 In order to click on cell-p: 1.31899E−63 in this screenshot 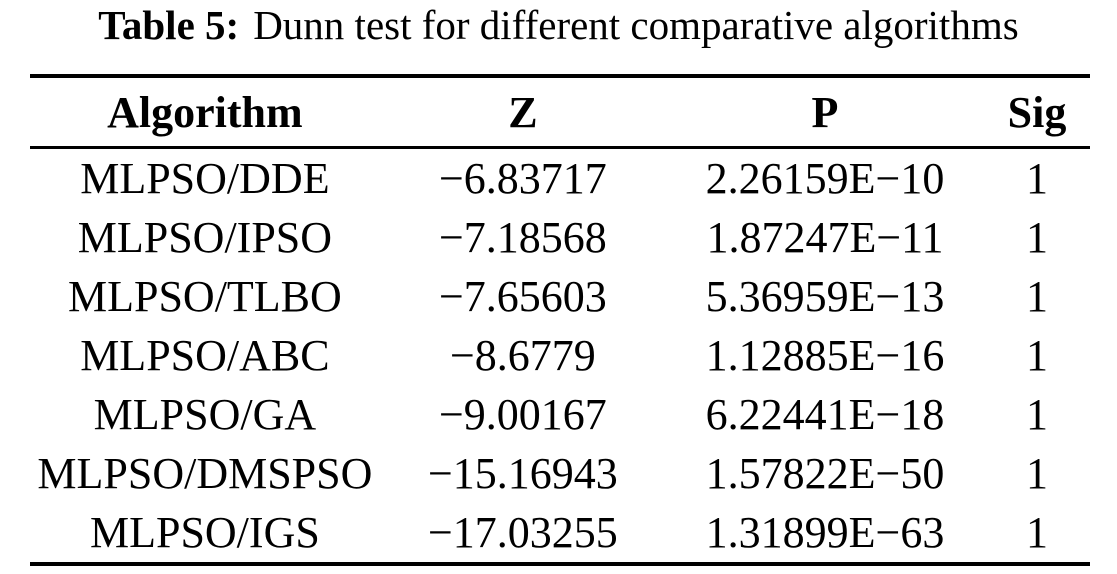, I will do `click(825, 532)`.